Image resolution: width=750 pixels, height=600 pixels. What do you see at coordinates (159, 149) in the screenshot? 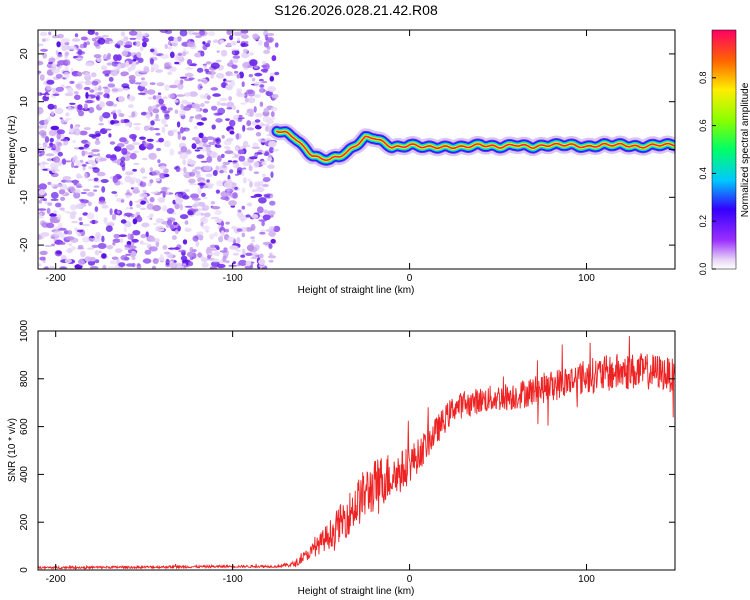
I see `noise-speckle` at bounding box center [159, 149].